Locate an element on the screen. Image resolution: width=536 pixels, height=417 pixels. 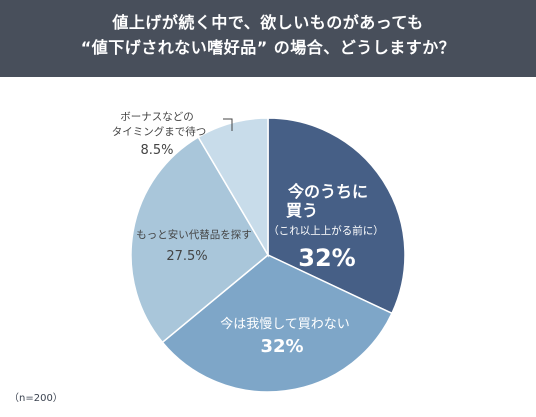
sample-size-note: （n=200） is located at coordinates (36, 398).